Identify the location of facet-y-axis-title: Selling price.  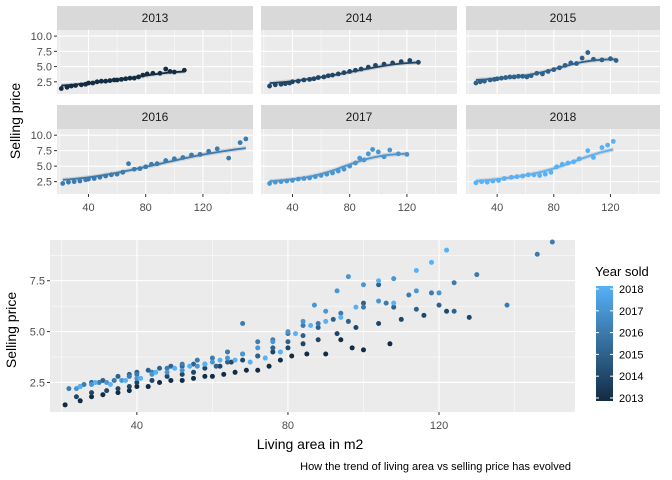
(15, 121).